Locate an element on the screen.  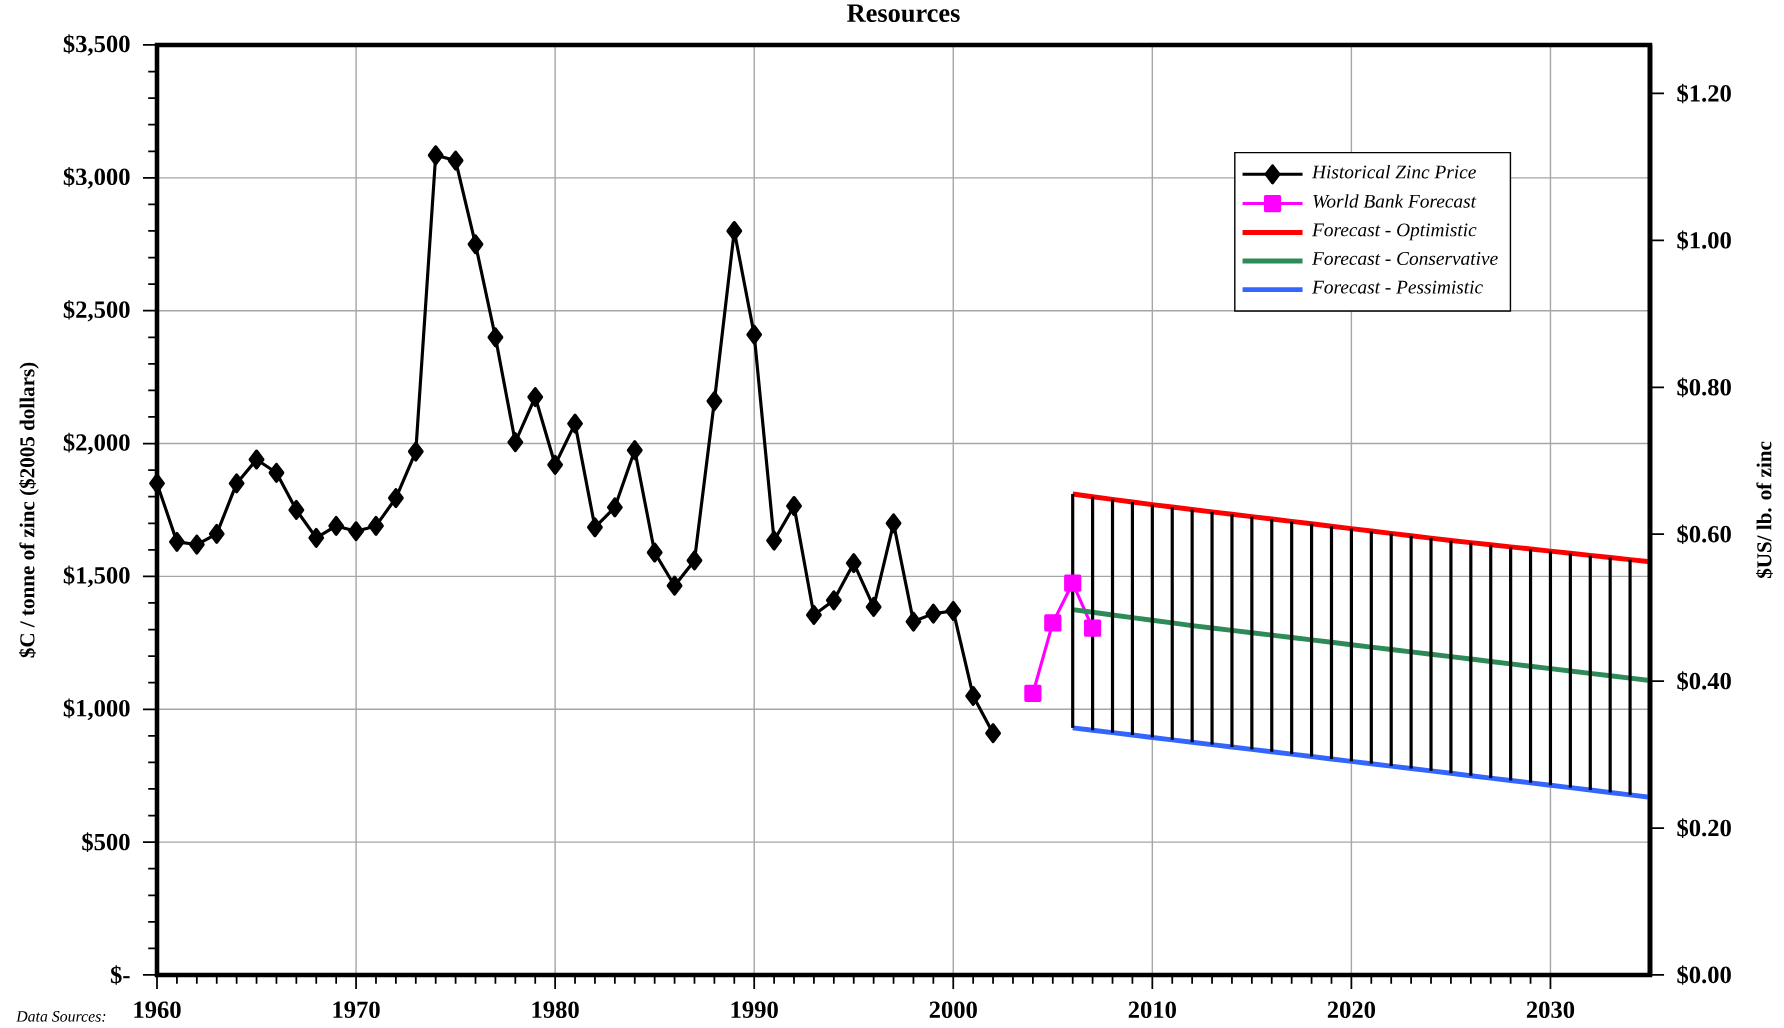
x-tick-label: 2010 is located at coordinates (1152, 1010).